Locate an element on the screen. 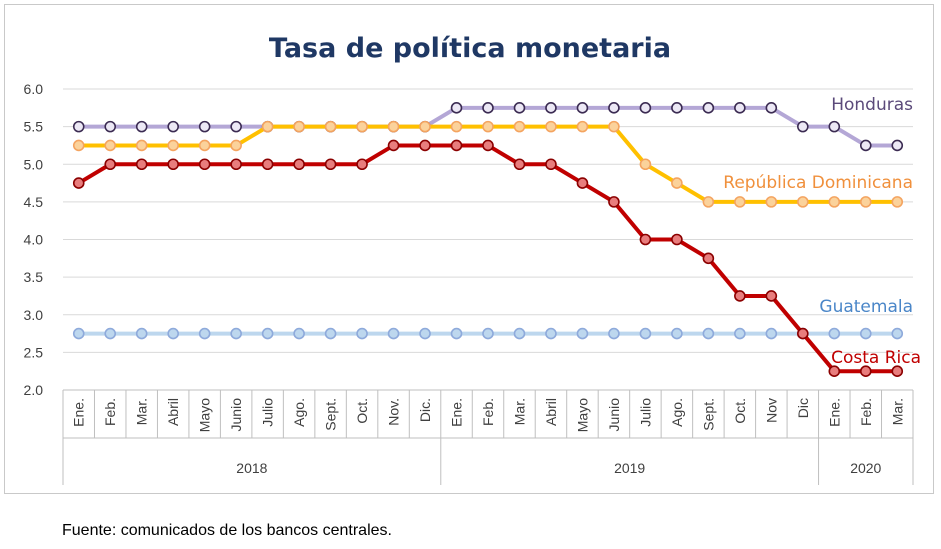 The height and width of the screenshot is (549, 941). y-axis-ticks: 6.0 5.5 5.0 4.5 4.0 3.5 3.0 2.5 2.0 is located at coordinates (34, 239).